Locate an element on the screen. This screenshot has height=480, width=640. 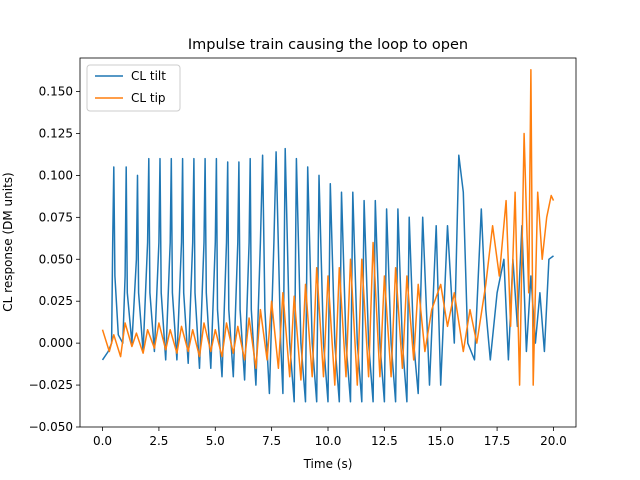
x-tick-label: 2.5 is located at coordinates (158, 441).